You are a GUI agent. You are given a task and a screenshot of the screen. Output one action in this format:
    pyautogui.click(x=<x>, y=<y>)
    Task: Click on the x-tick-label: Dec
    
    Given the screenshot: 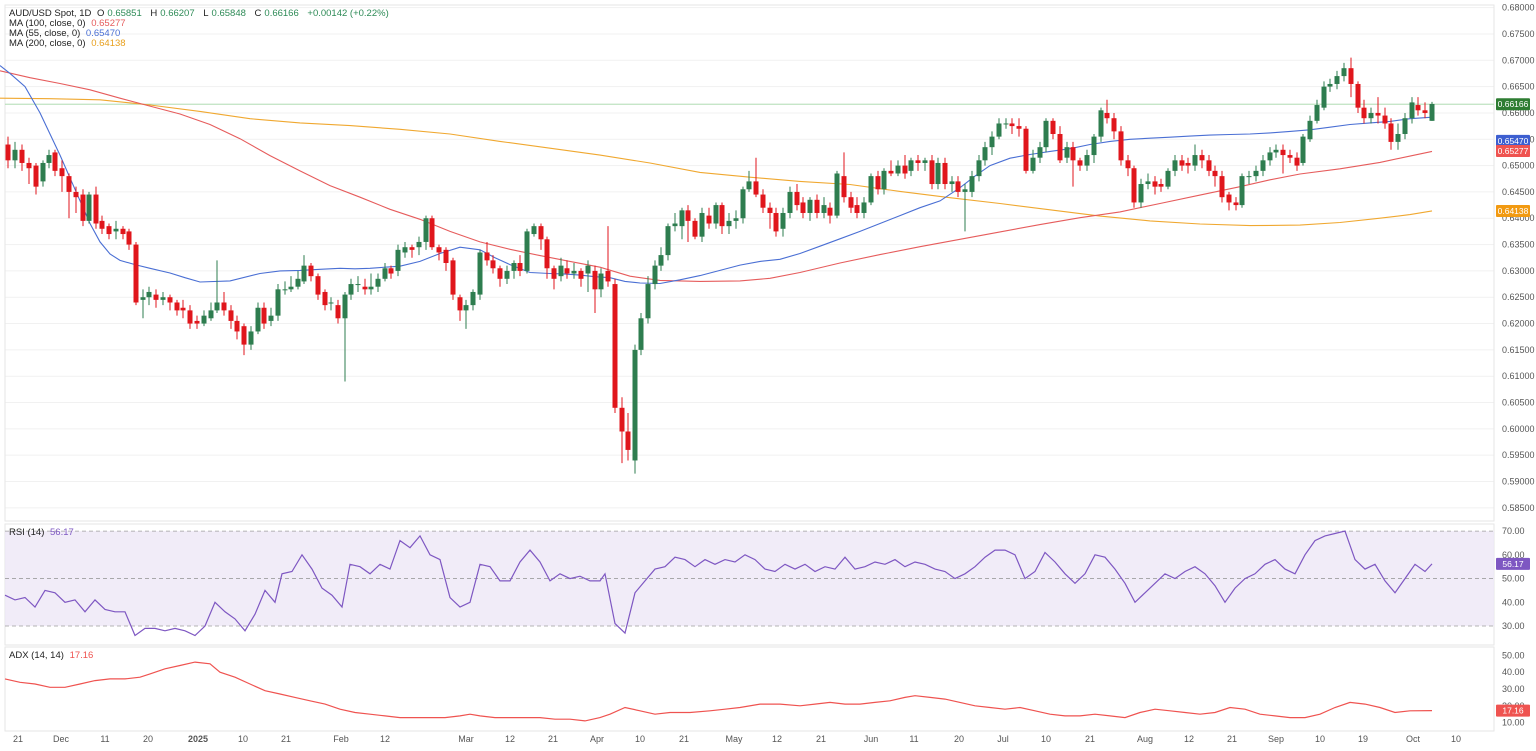 What is the action you would take?
    pyautogui.click(x=61, y=739)
    